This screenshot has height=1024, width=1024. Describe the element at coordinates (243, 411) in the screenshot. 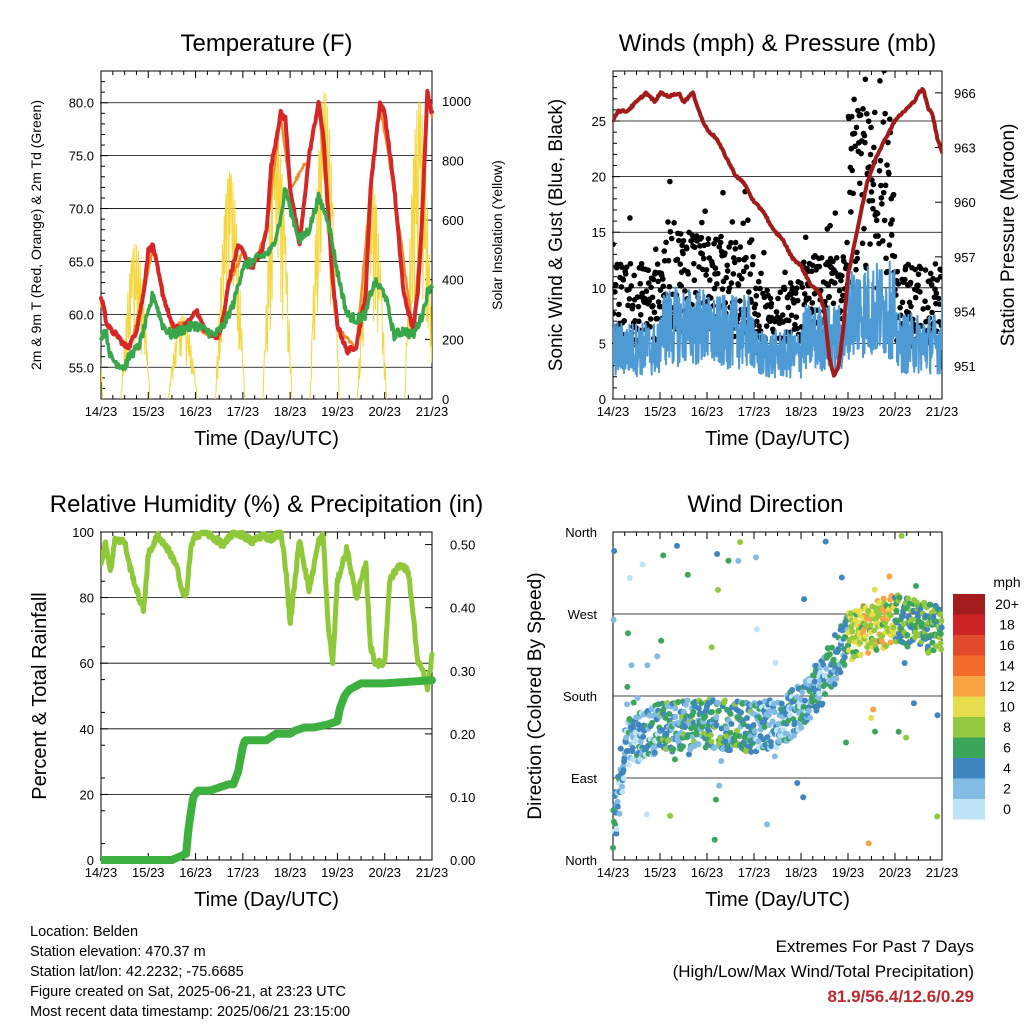

I see `x-tick-label: 17/23` at that location.